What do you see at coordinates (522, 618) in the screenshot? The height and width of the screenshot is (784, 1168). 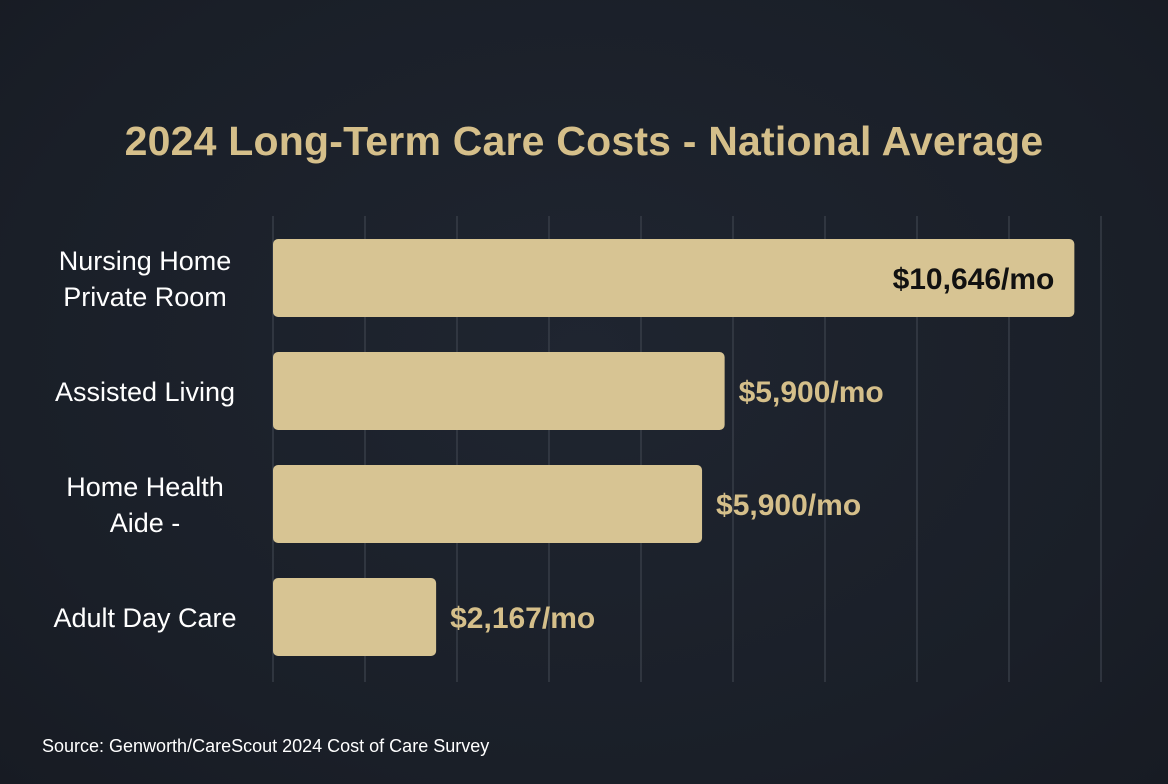 I see `value-label: $2,167/mo` at bounding box center [522, 618].